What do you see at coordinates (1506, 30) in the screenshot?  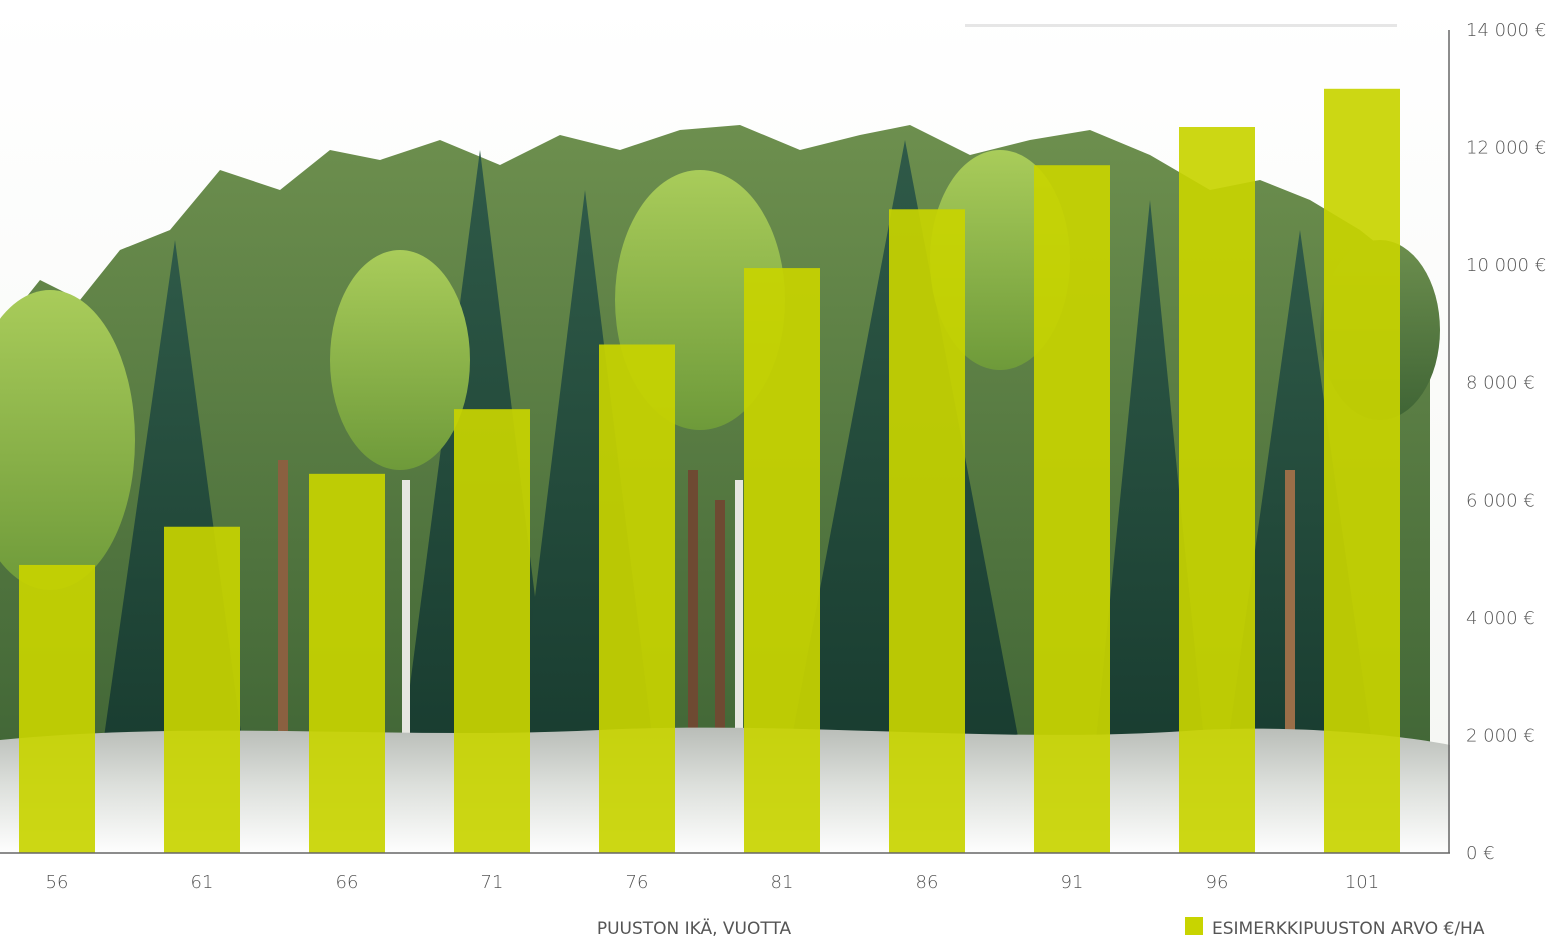 I see `y-tick-label: 14 000 €` at bounding box center [1506, 30].